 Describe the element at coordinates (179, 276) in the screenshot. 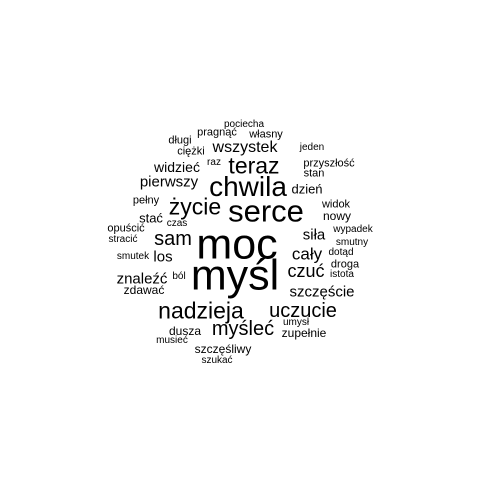

I see `word-bol: ból` at that location.